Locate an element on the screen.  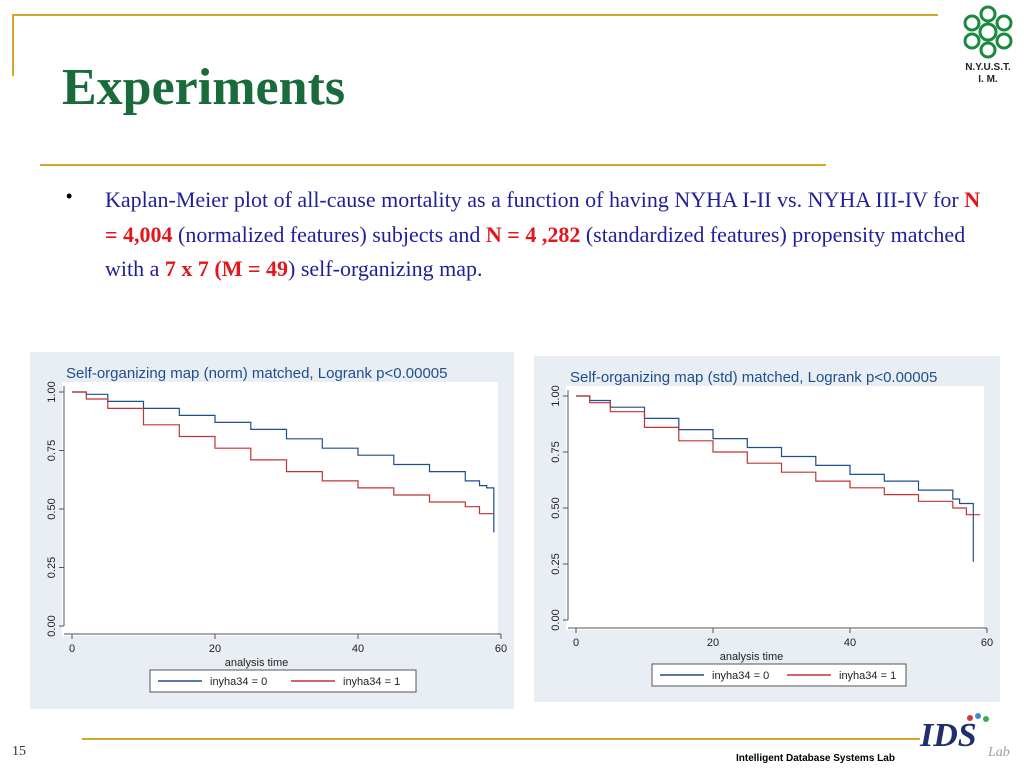
bullet-text-4: ) self-organizing map. is located at coordinates (385, 268).